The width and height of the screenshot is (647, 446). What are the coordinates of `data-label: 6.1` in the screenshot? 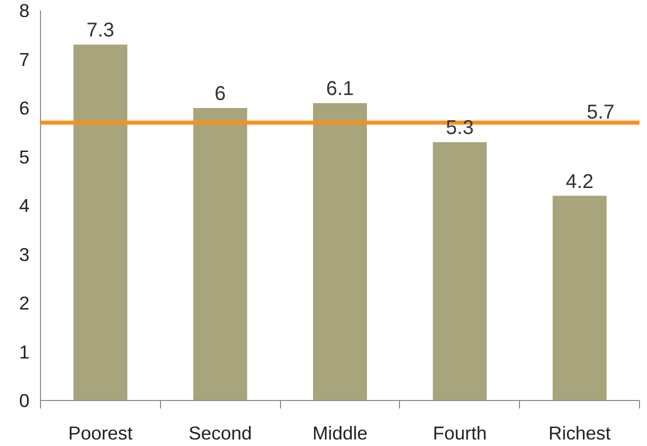 It's located at (340, 89).